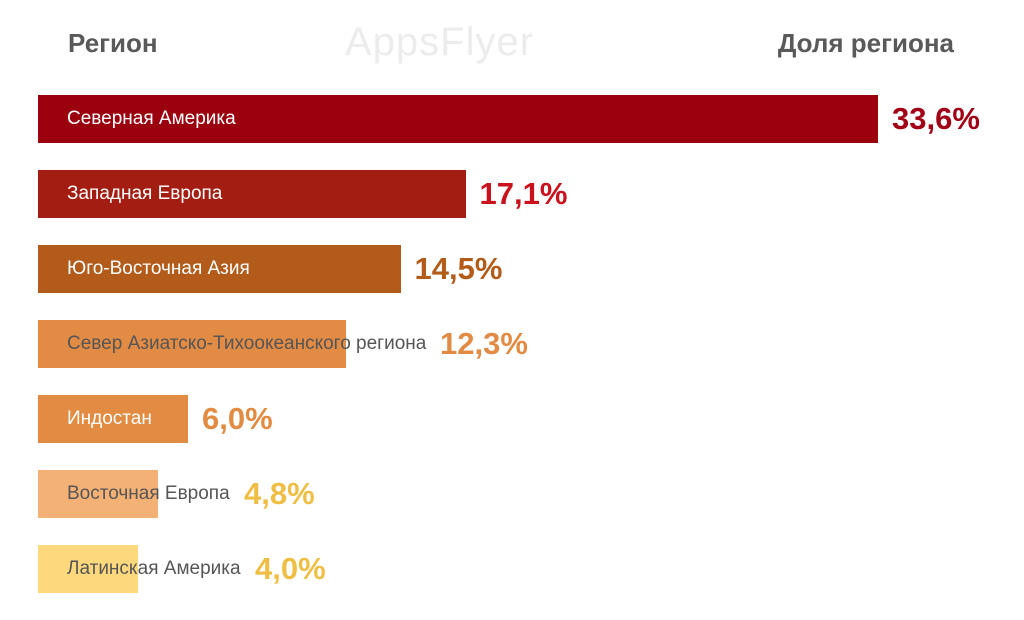 The width and height of the screenshot is (1024, 620). I want to click on value-label: 33,6%, so click(936, 118).